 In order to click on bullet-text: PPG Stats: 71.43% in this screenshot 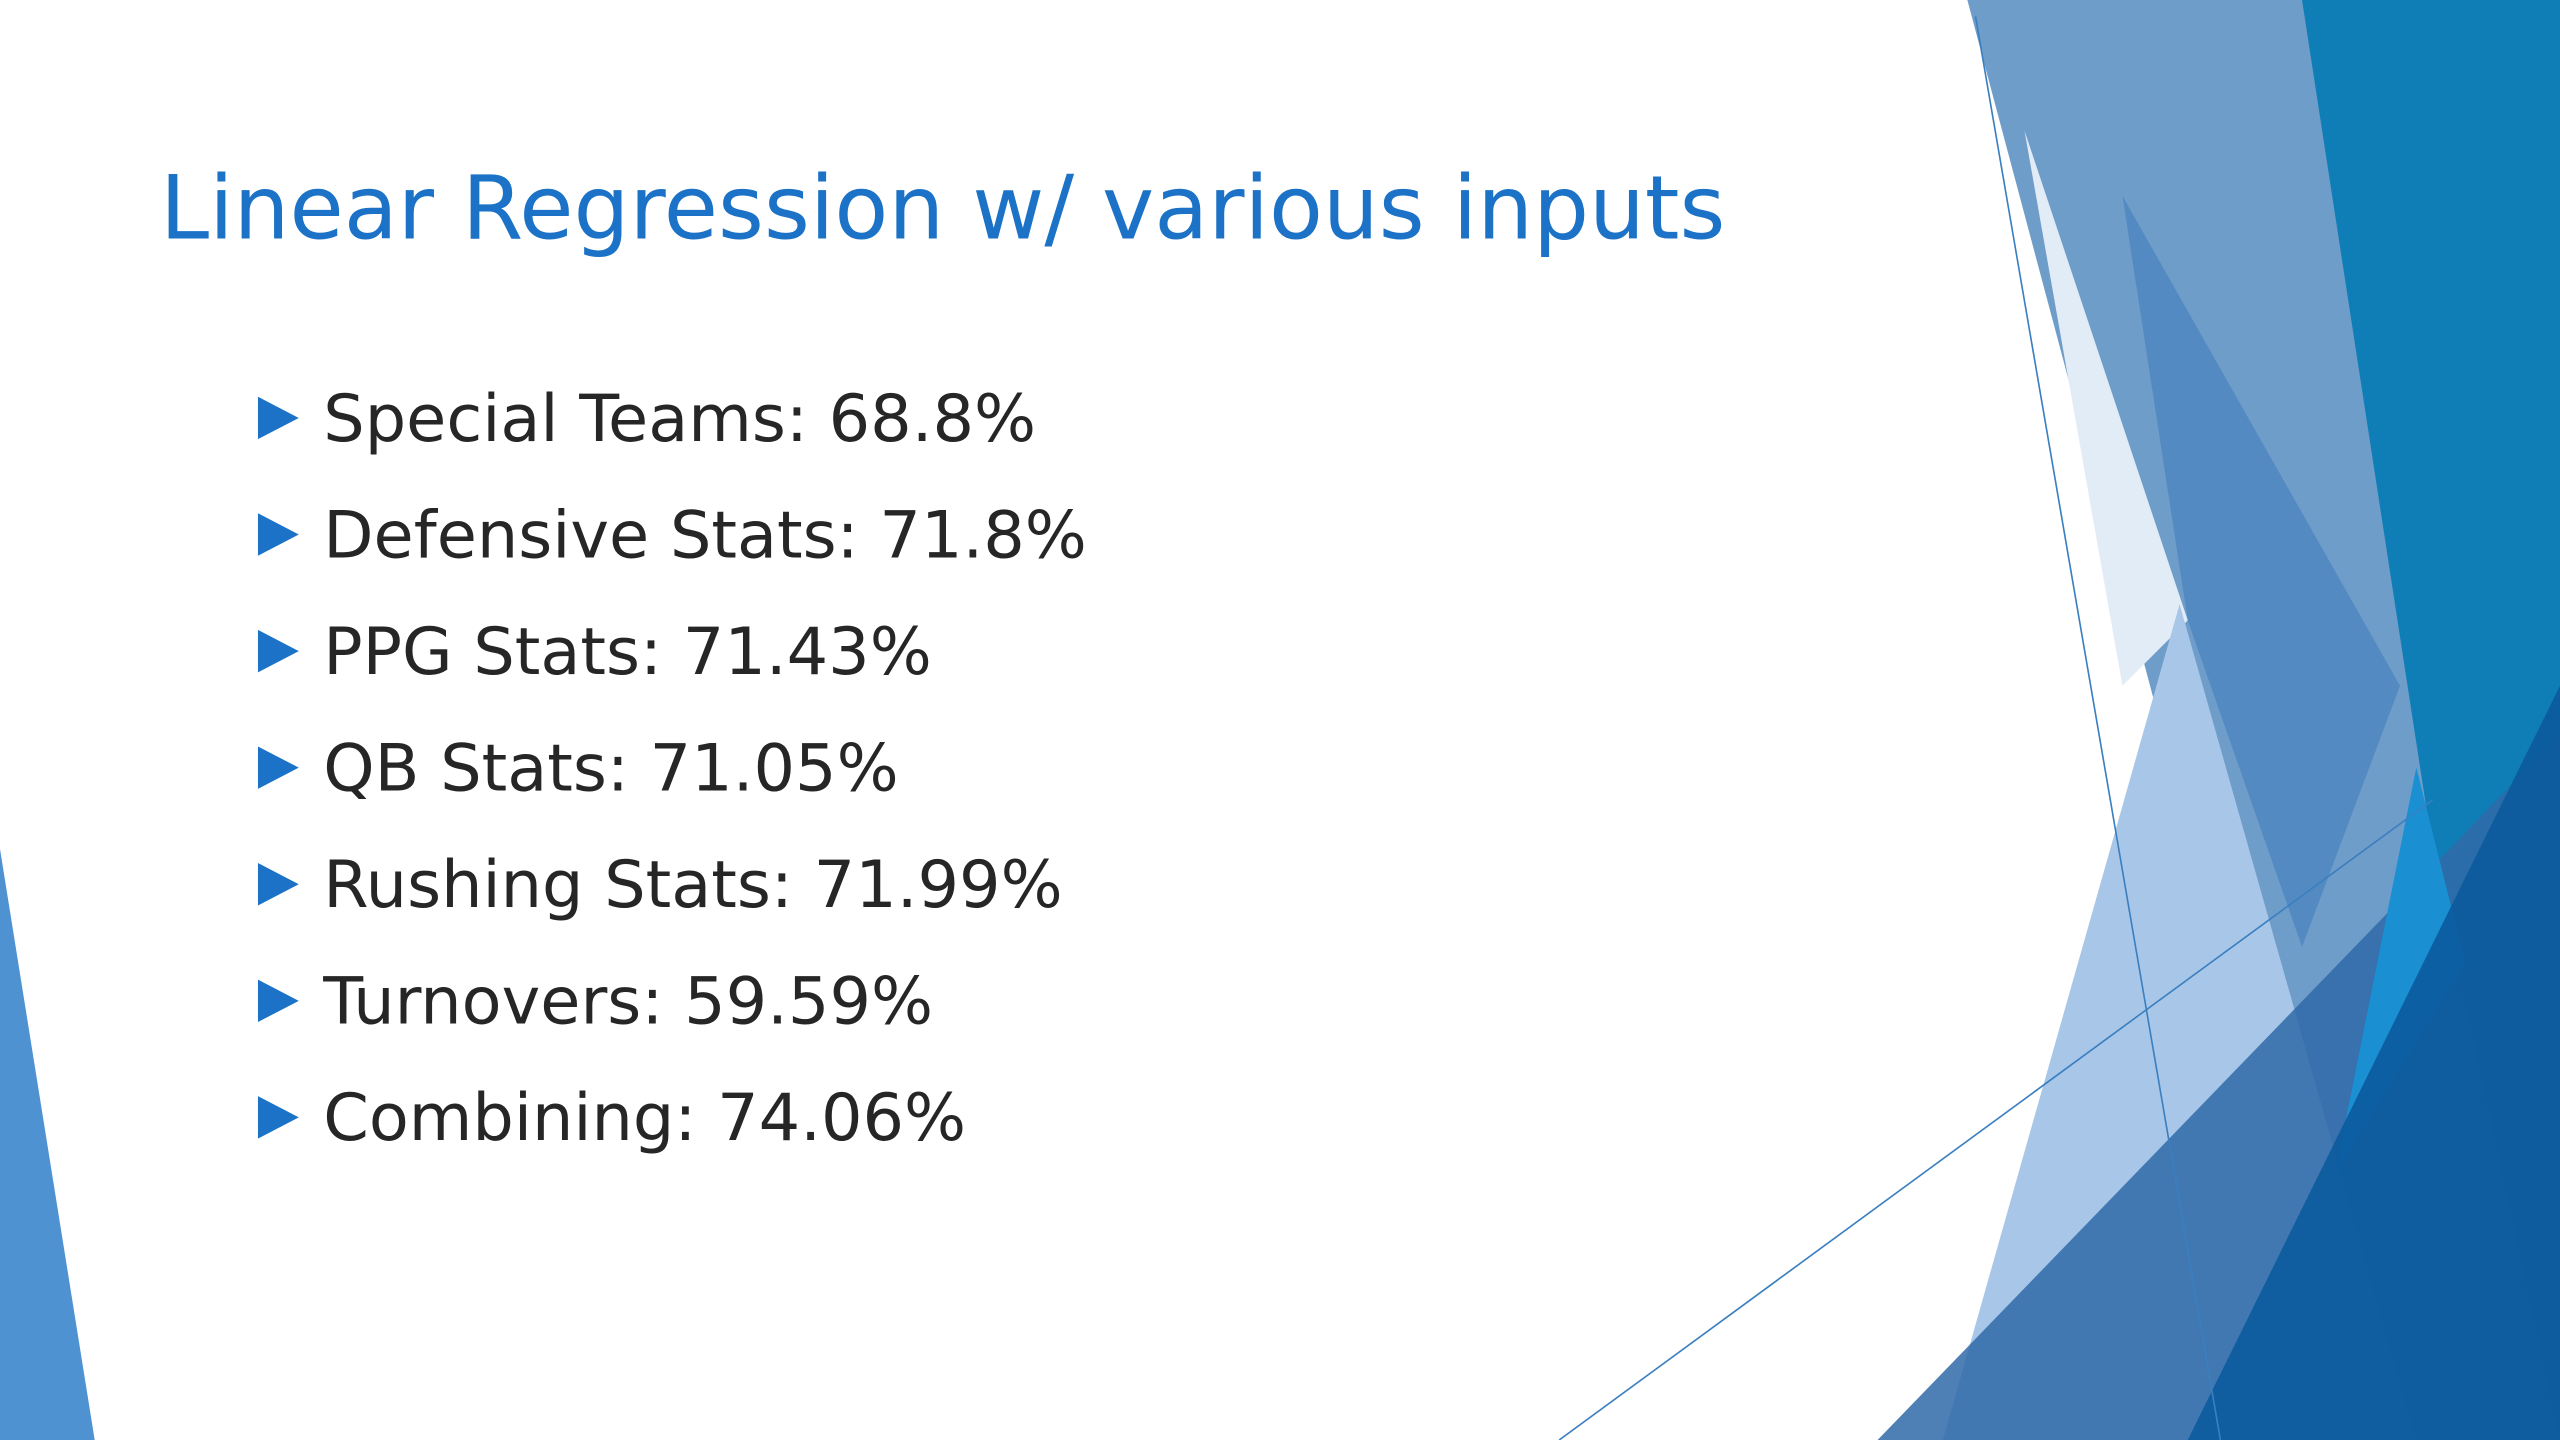, I will do `click(627, 652)`.